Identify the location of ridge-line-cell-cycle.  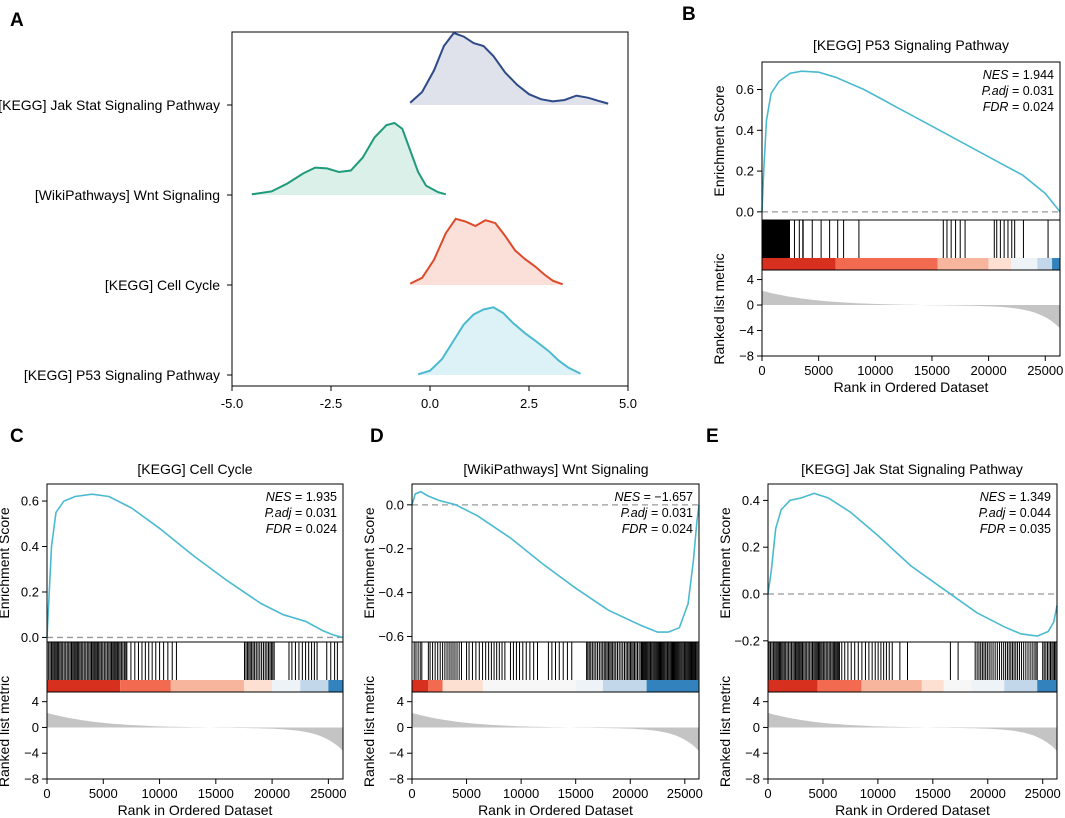
(486, 251).